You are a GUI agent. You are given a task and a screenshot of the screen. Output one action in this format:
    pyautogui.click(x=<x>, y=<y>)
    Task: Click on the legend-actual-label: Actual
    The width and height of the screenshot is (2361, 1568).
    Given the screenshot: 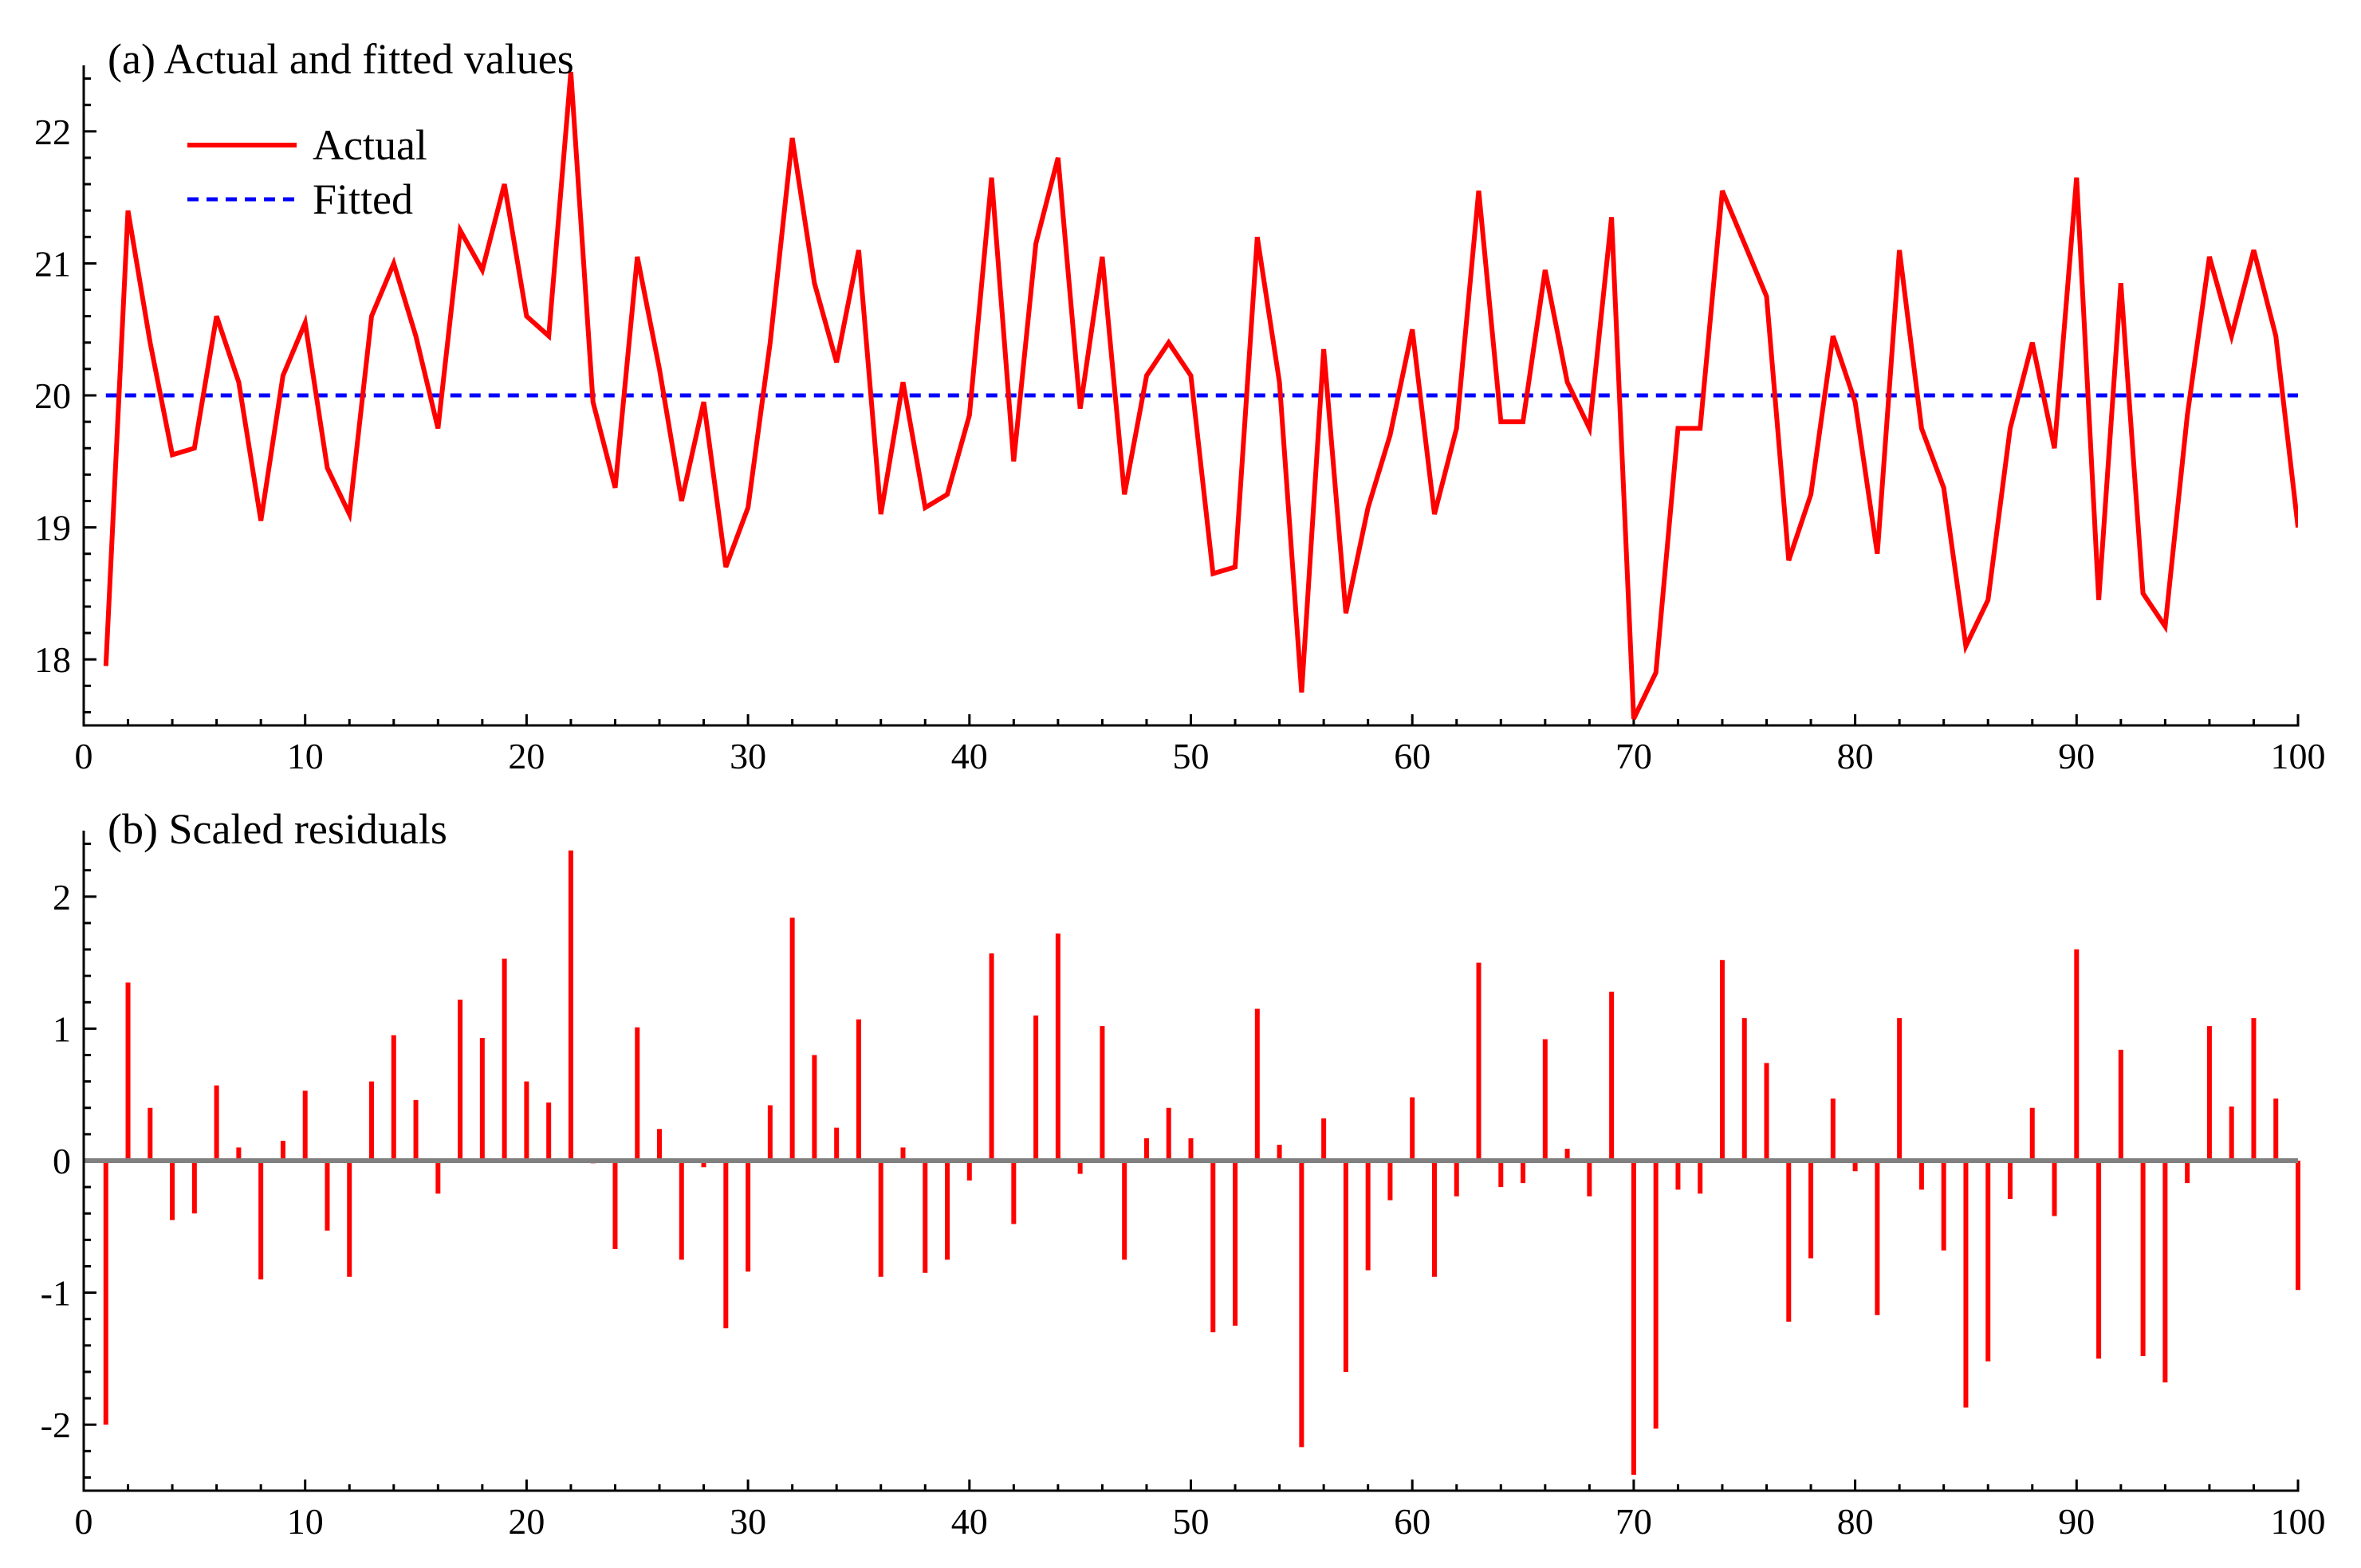 What is the action you would take?
    pyautogui.click(x=370, y=145)
    